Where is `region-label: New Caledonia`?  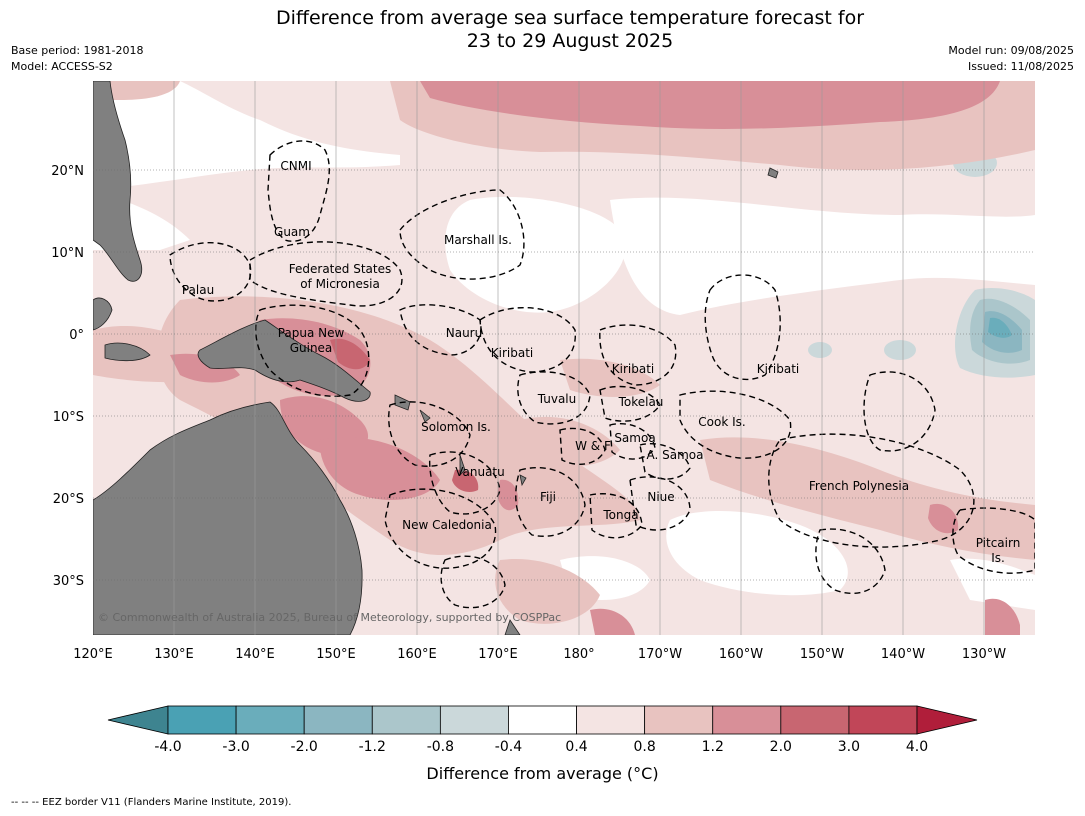
region-label: New Caledonia is located at coordinates (447, 525).